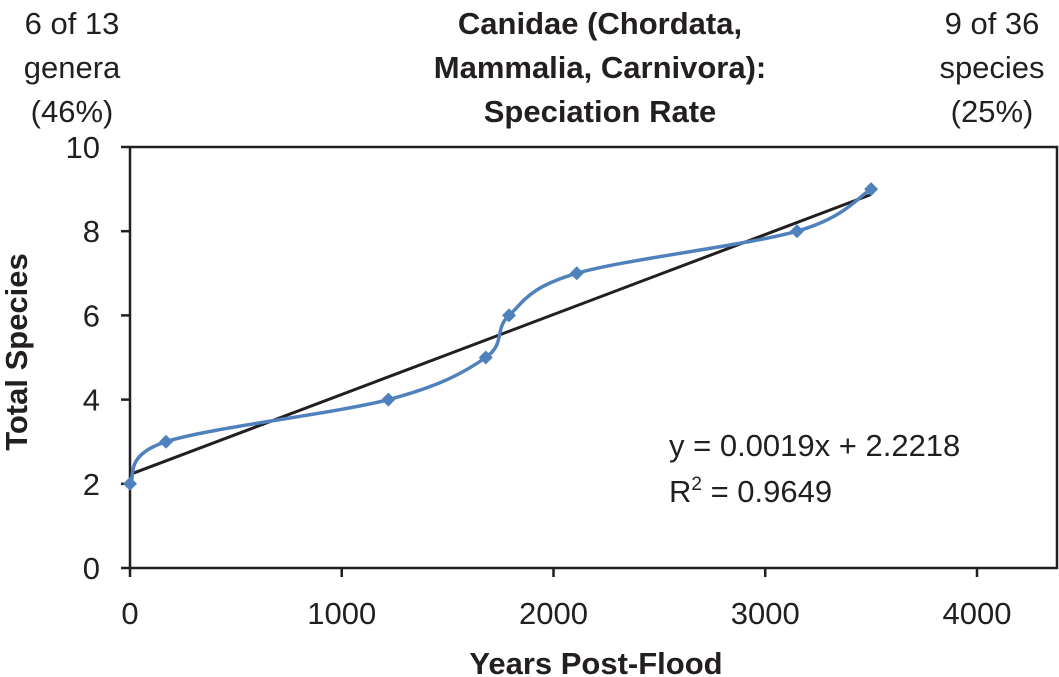 This screenshot has width=1059, height=677. Describe the element at coordinates (72, 23) in the screenshot. I see `genera-note-line-1: 6 of 13` at that location.